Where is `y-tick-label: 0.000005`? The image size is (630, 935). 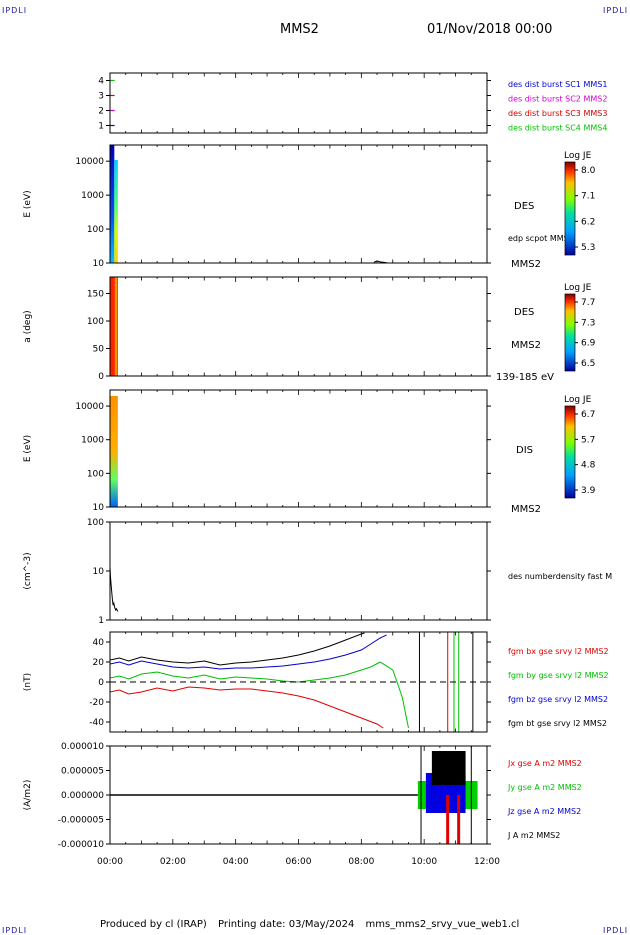 y-tick-label: 0.000005 is located at coordinates (82, 772).